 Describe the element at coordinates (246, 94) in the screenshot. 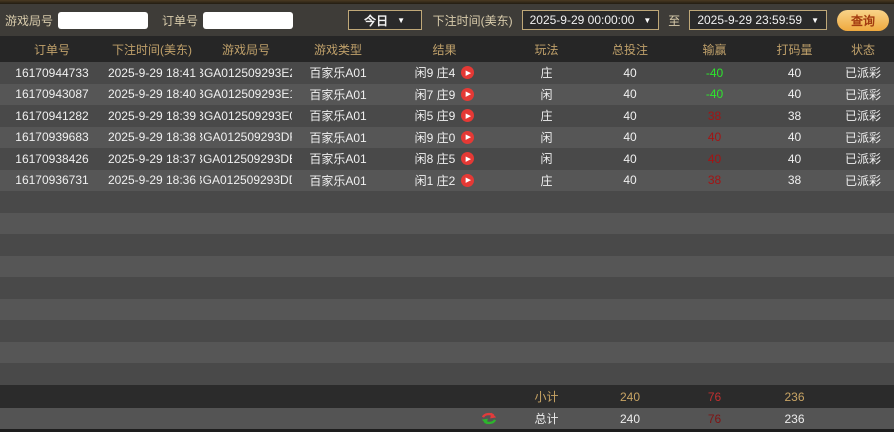

I see `cell-round-id: BGA012509293E1` at that location.